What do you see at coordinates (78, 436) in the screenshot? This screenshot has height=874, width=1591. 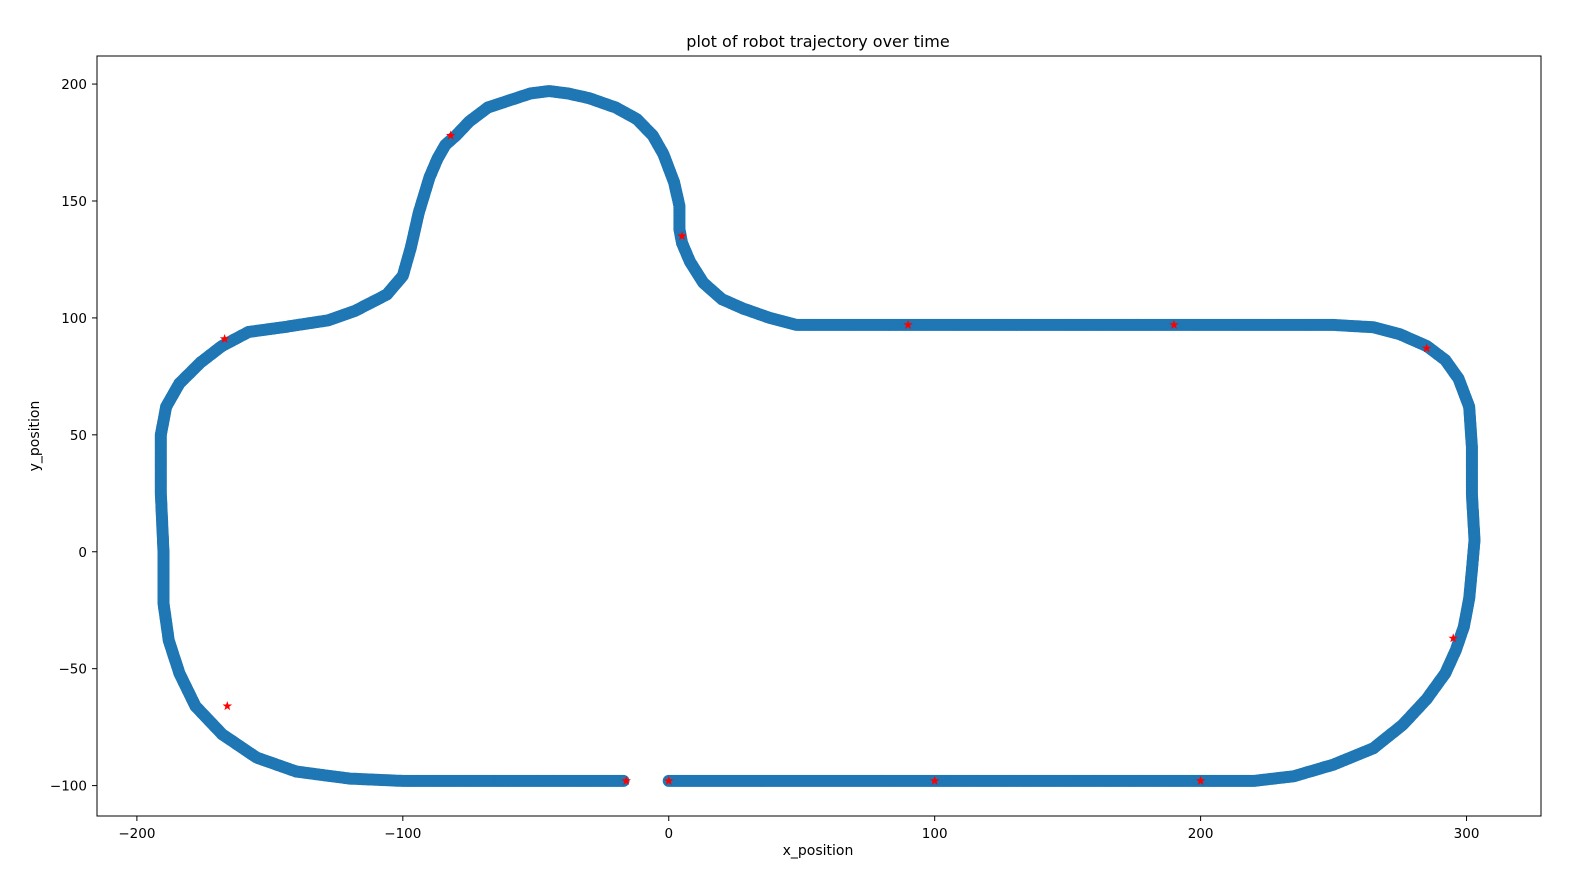 I see `y-tick-label: 50` at bounding box center [78, 436].